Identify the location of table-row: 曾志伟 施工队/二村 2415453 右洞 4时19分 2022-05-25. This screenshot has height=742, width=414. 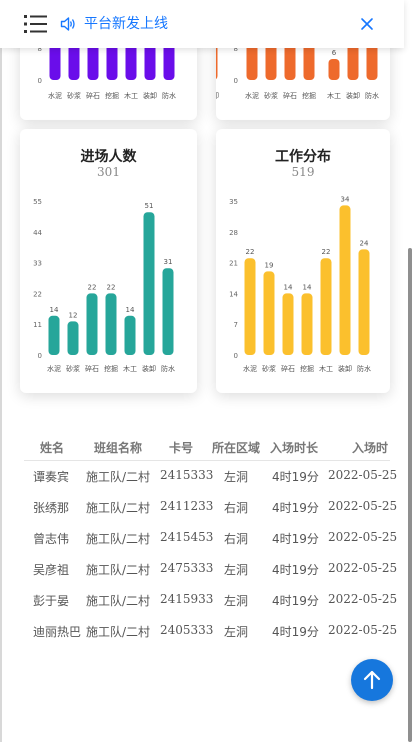
(210, 539).